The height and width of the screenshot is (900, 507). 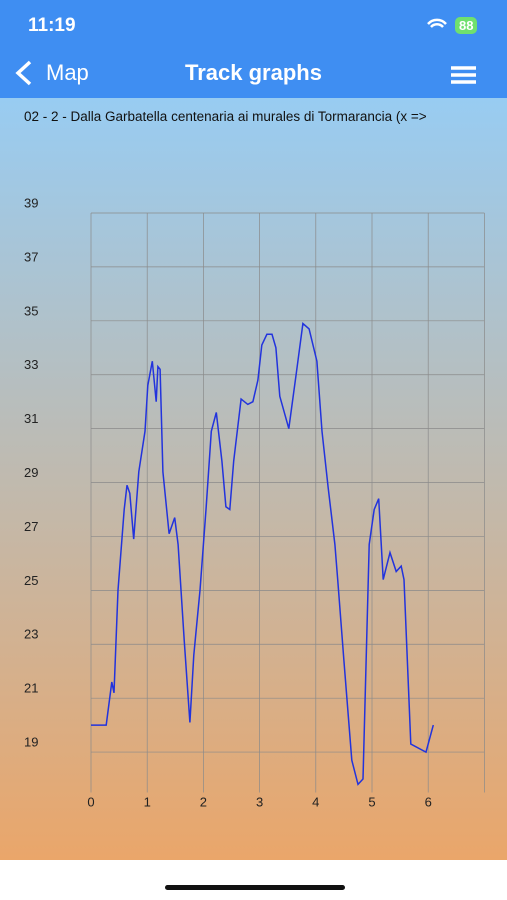 I want to click on y-tick-label: 37, so click(x=31, y=256).